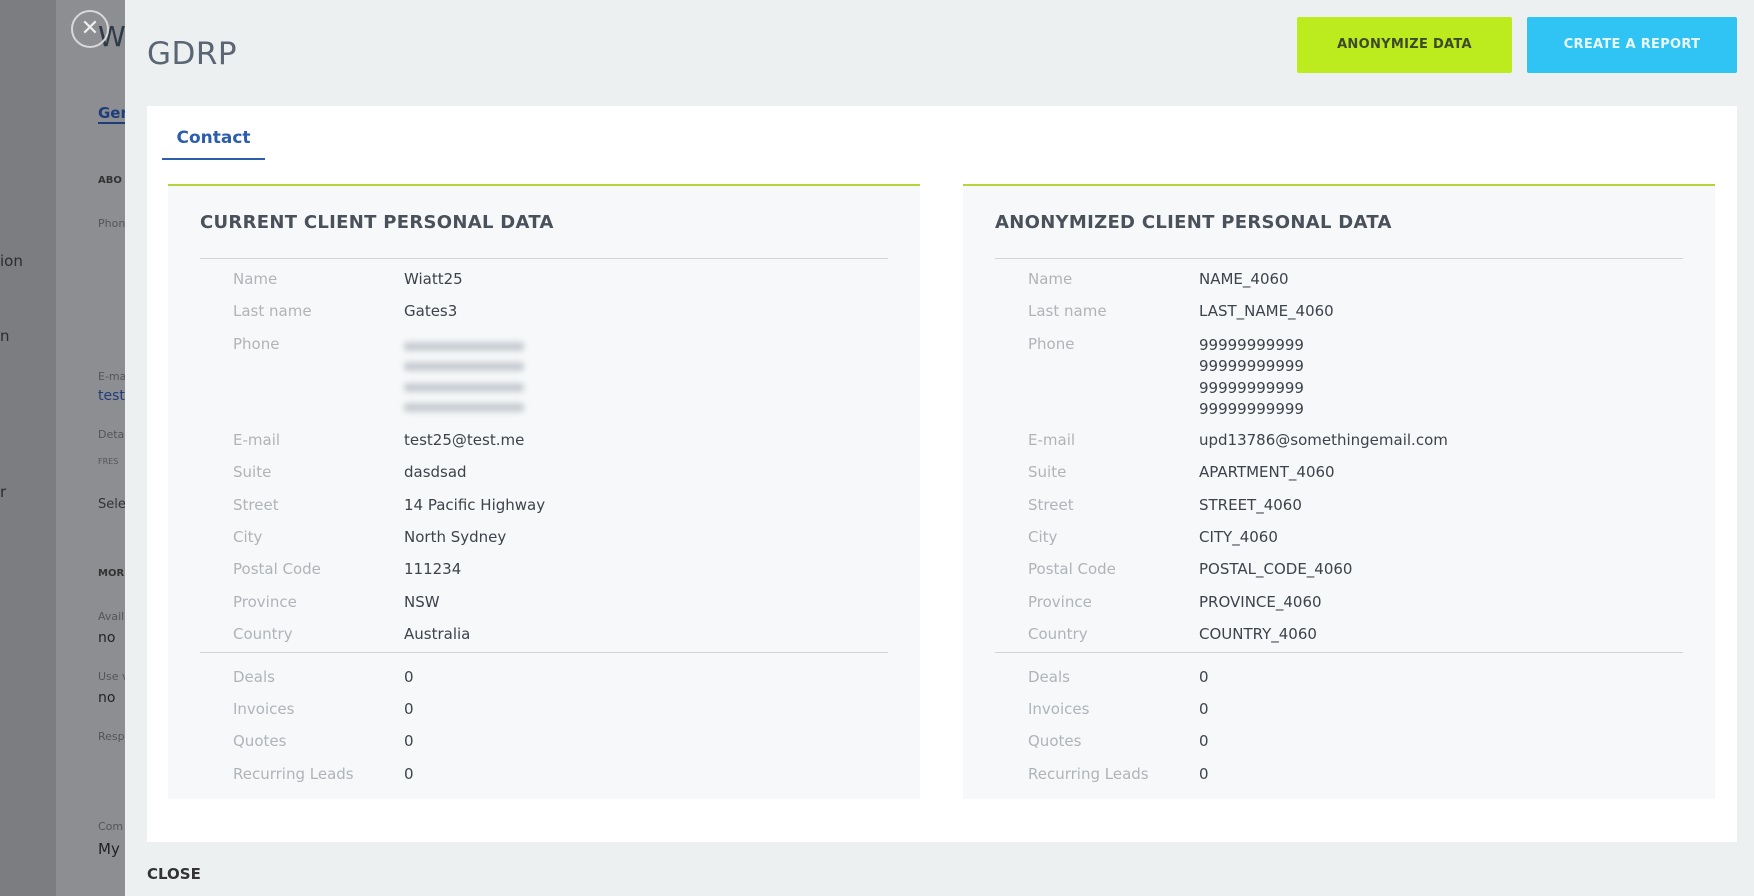  Describe the element at coordinates (108, 461) in the screenshot. I see `bg-fresh: FRES` at that location.